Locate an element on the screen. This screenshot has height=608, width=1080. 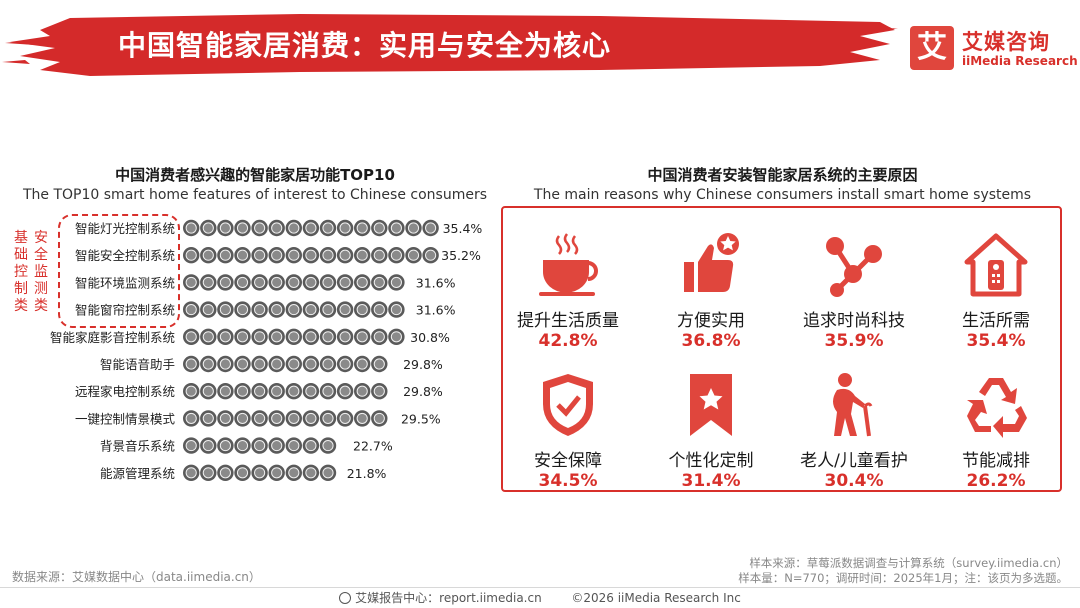
category-label: 一键控制情景模式 is located at coordinates (125, 418).